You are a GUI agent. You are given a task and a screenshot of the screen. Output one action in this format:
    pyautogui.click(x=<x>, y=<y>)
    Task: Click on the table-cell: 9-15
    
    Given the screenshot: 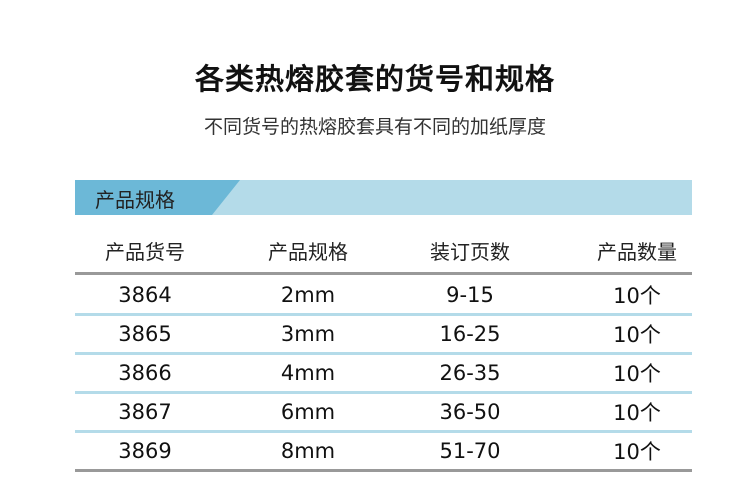 What is the action you would take?
    pyautogui.click(x=470, y=295)
    